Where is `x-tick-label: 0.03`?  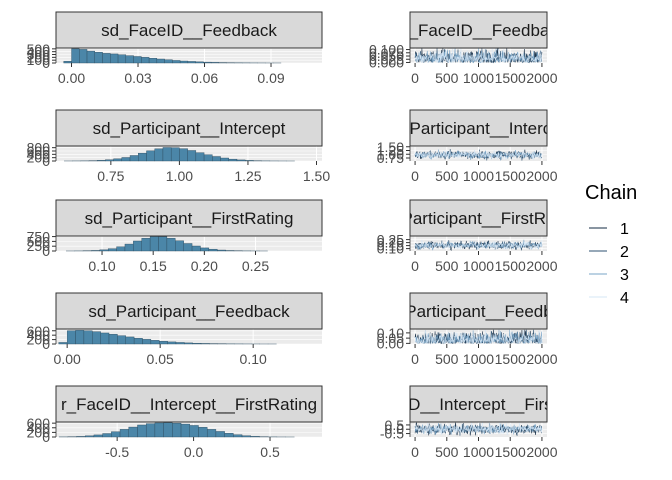
x-tick-label: 0.03 is located at coordinates (137, 78).